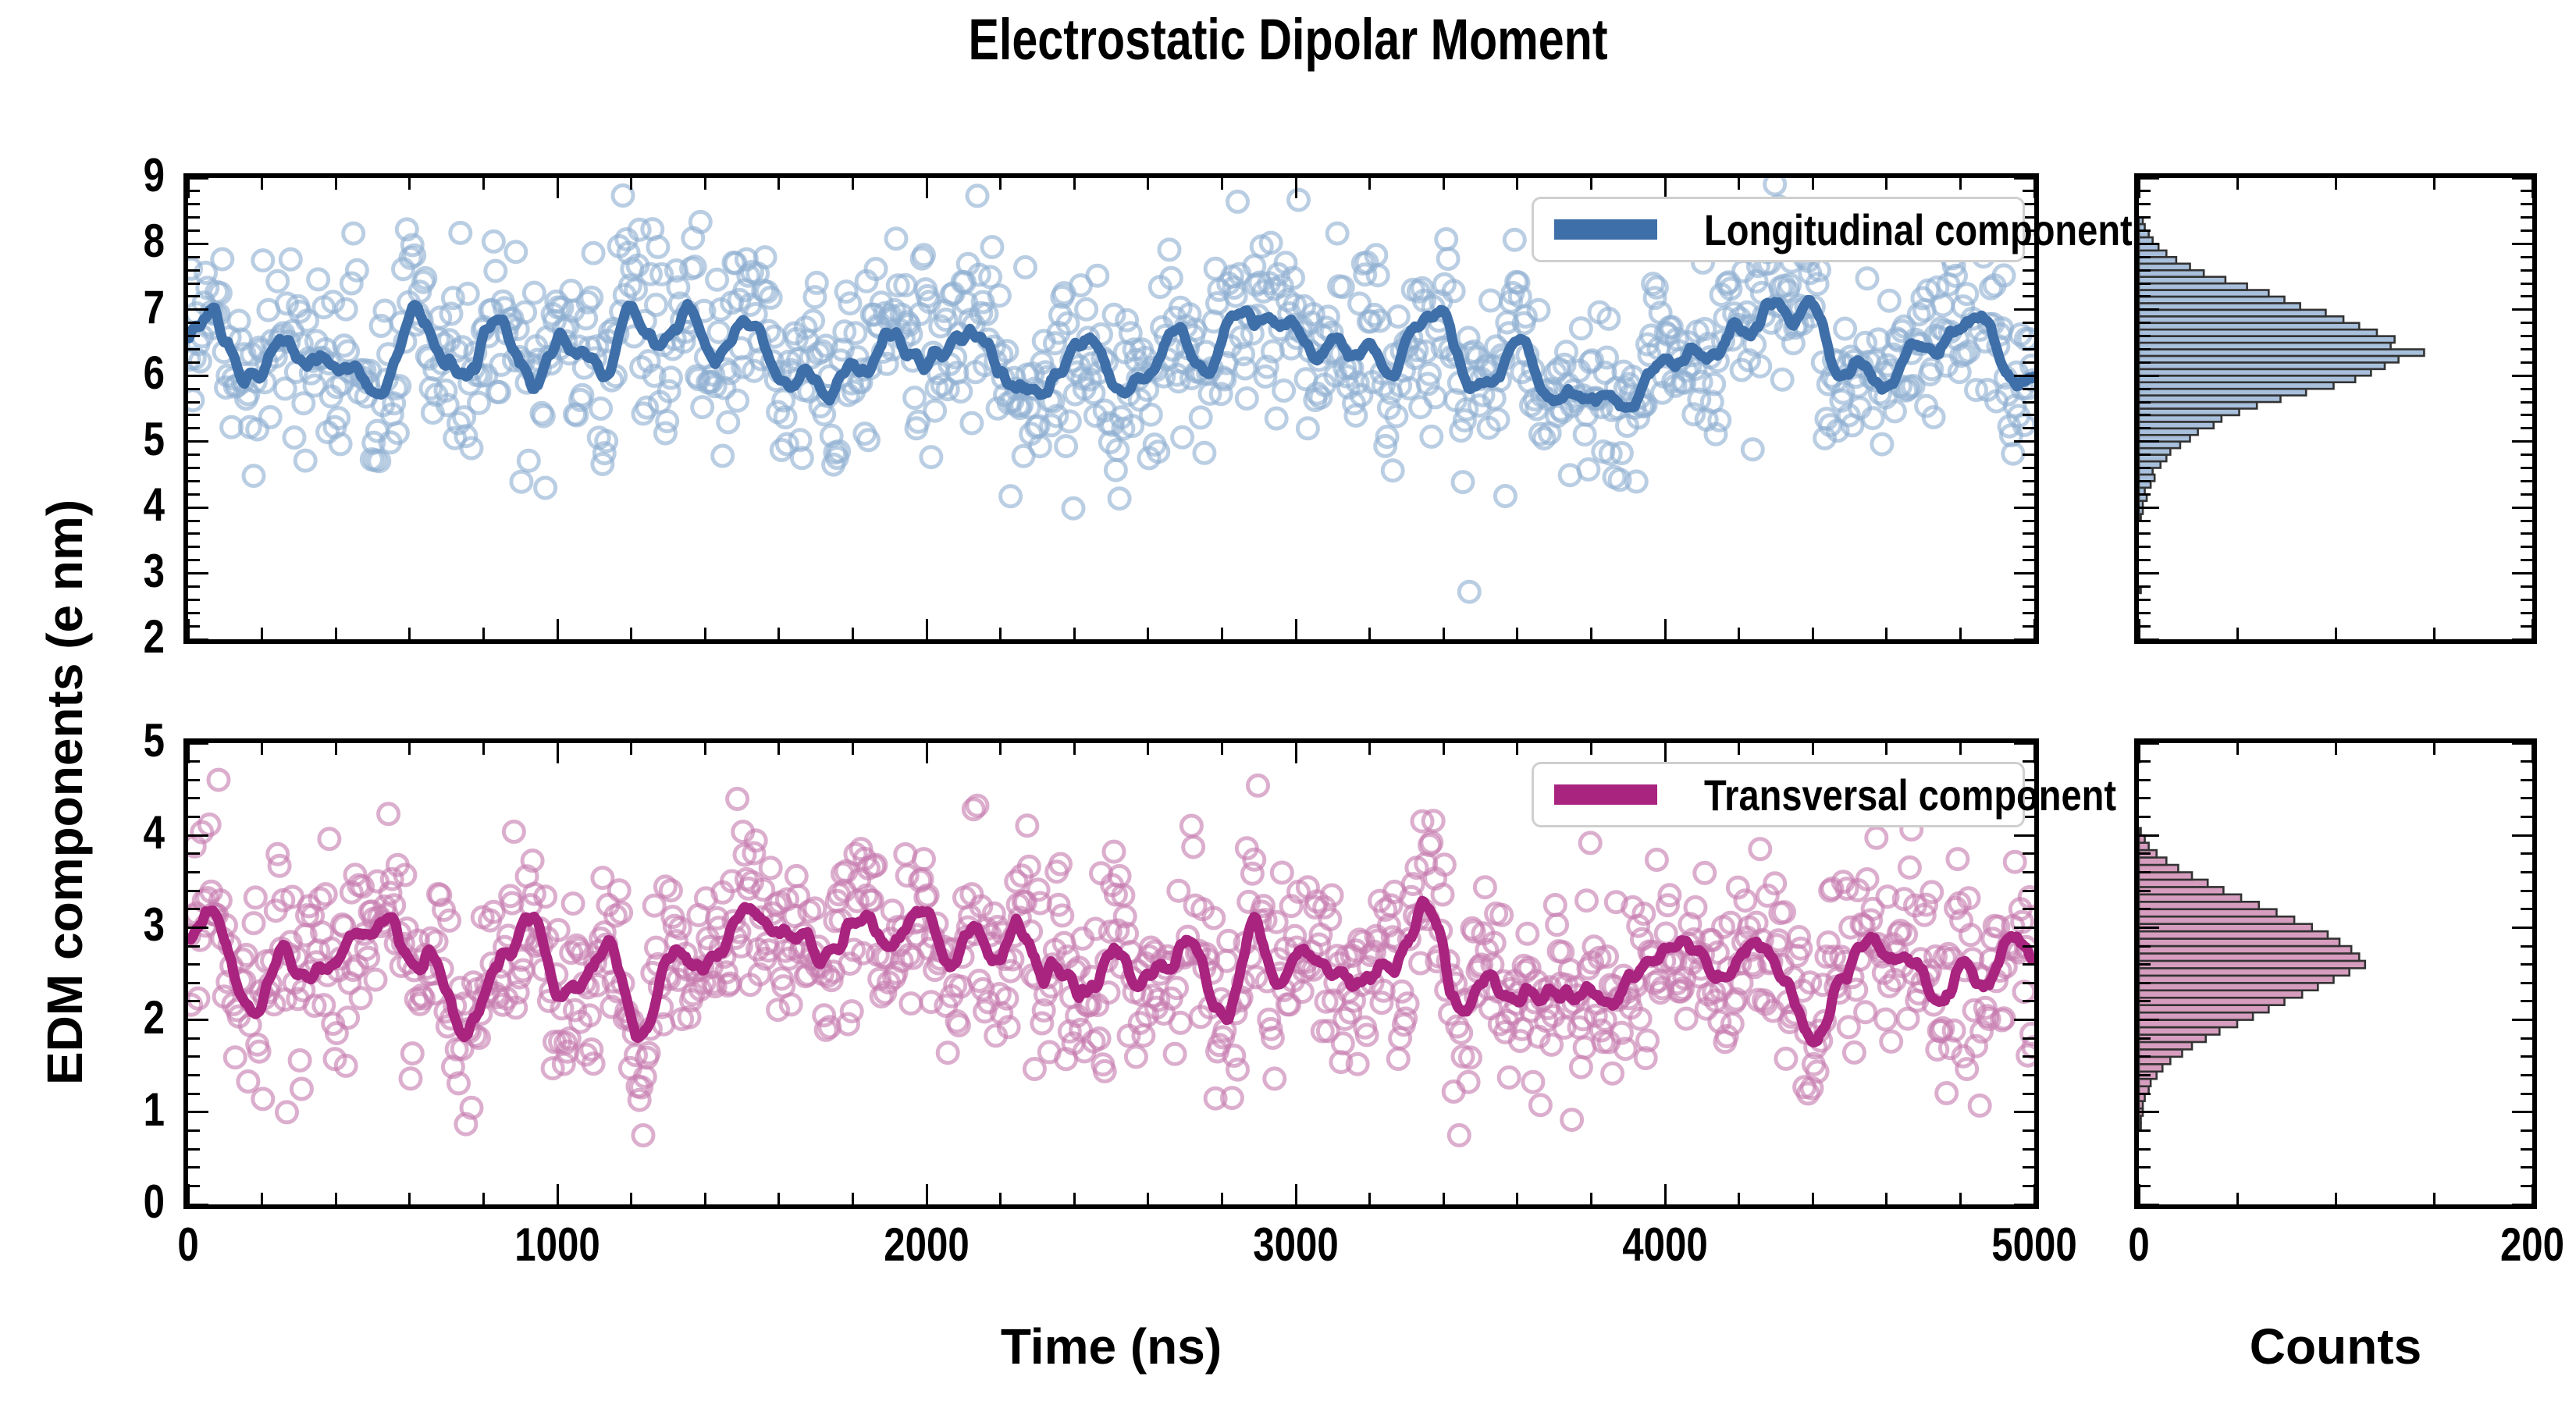 This screenshot has height=1405, width=2576. I want to click on legend-label-longitudinal: Longitudinal component, so click(1918, 229).